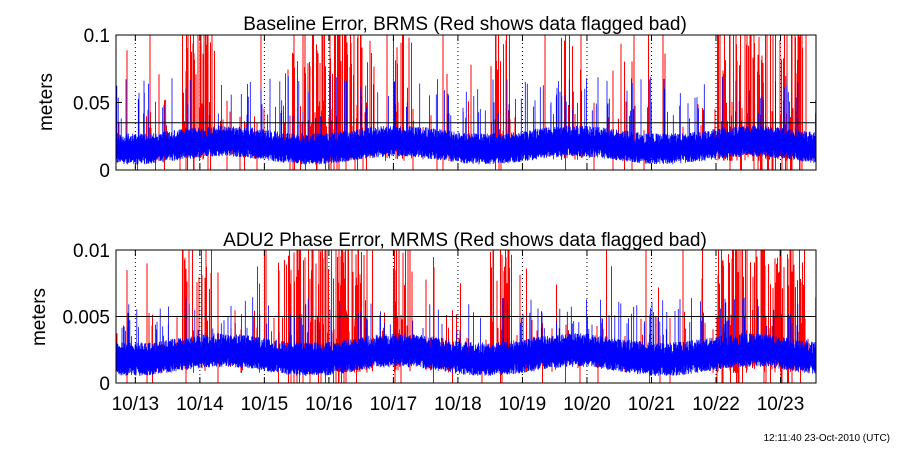 Image resolution: width=900 pixels, height=450 pixels. Describe the element at coordinates (781, 404) in the screenshot. I see `x-tick-label: 10/23` at that location.